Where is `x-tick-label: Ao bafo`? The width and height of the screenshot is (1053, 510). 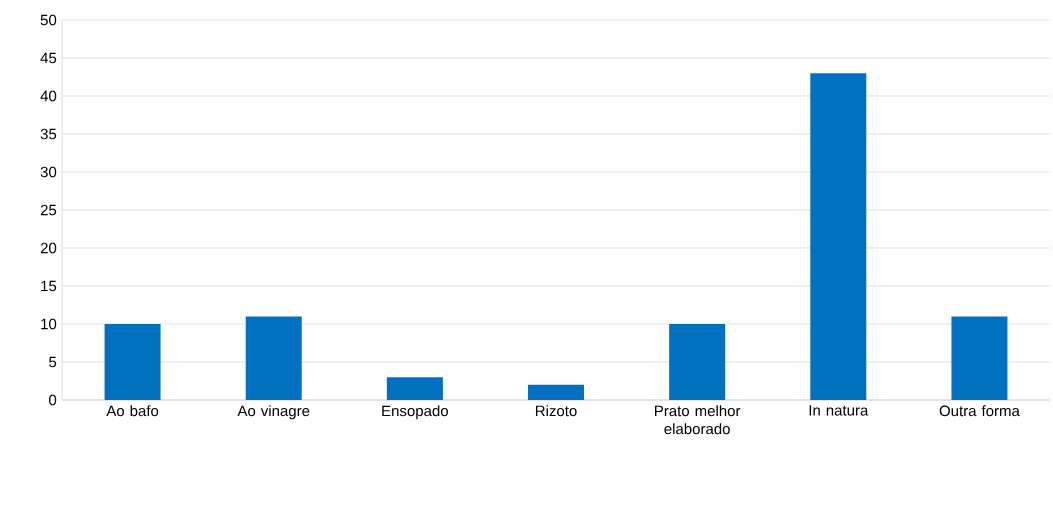 x-tick-label: Ao bafo is located at coordinates (132, 411).